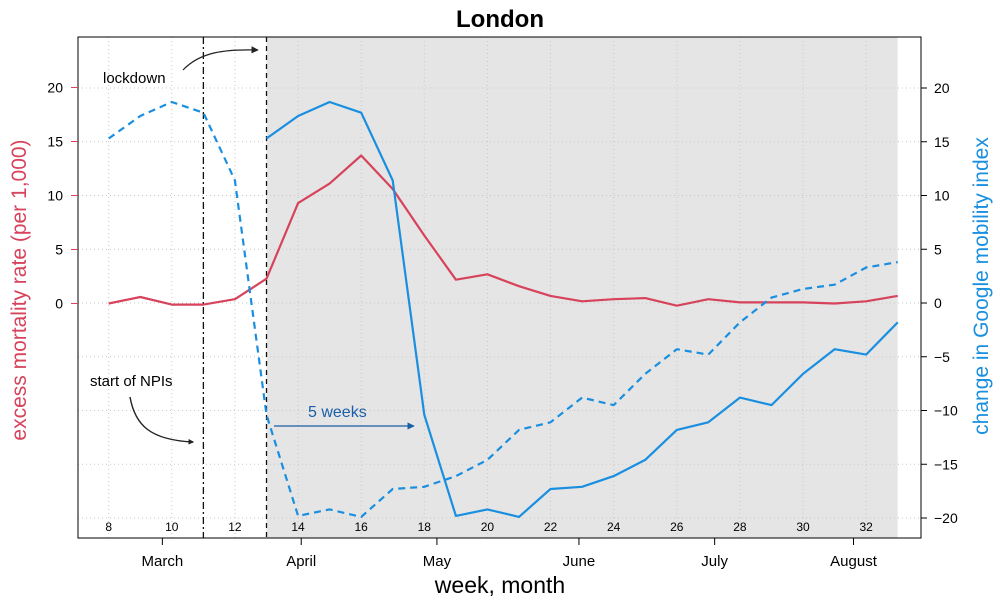 The height and width of the screenshot is (603, 1000). Describe the element at coordinates (437, 561) in the screenshot. I see `month-label: May` at that location.